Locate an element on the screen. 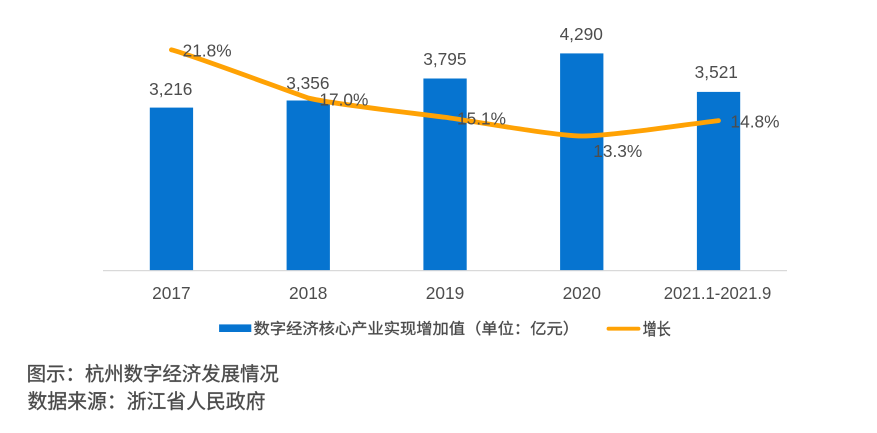 This screenshot has height=433, width=877. svg-text: 14.8% is located at coordinates (754, 122).